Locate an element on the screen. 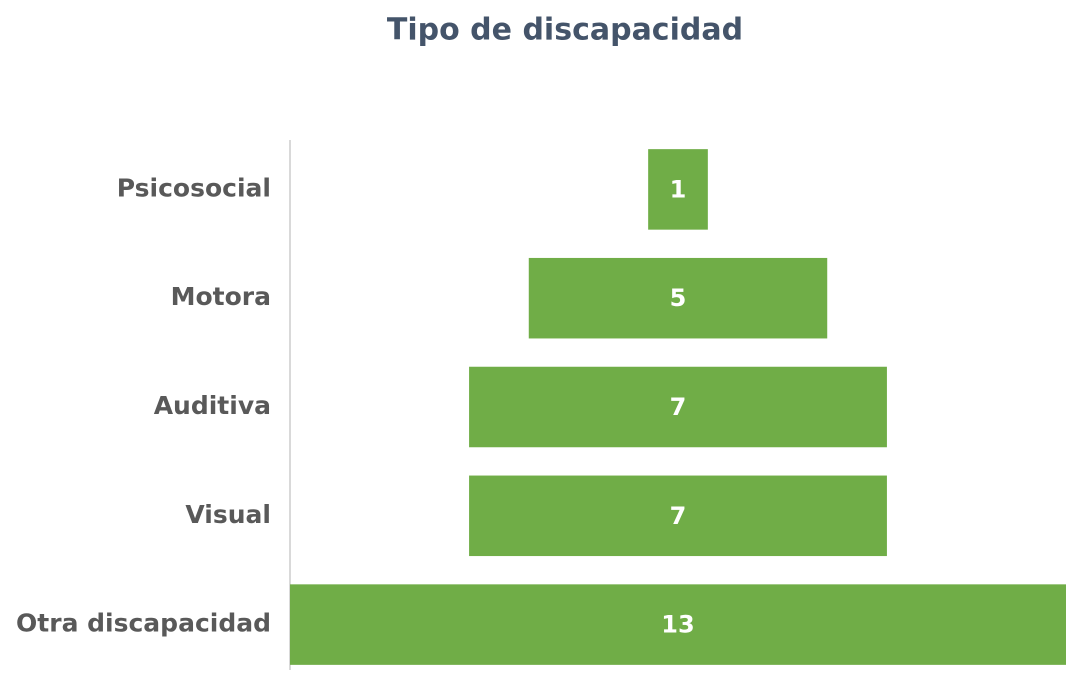 The width and height of the screenshot is (1066, 673). chart-title: Tipo de discapacidad is located at coordinates (565, 30).